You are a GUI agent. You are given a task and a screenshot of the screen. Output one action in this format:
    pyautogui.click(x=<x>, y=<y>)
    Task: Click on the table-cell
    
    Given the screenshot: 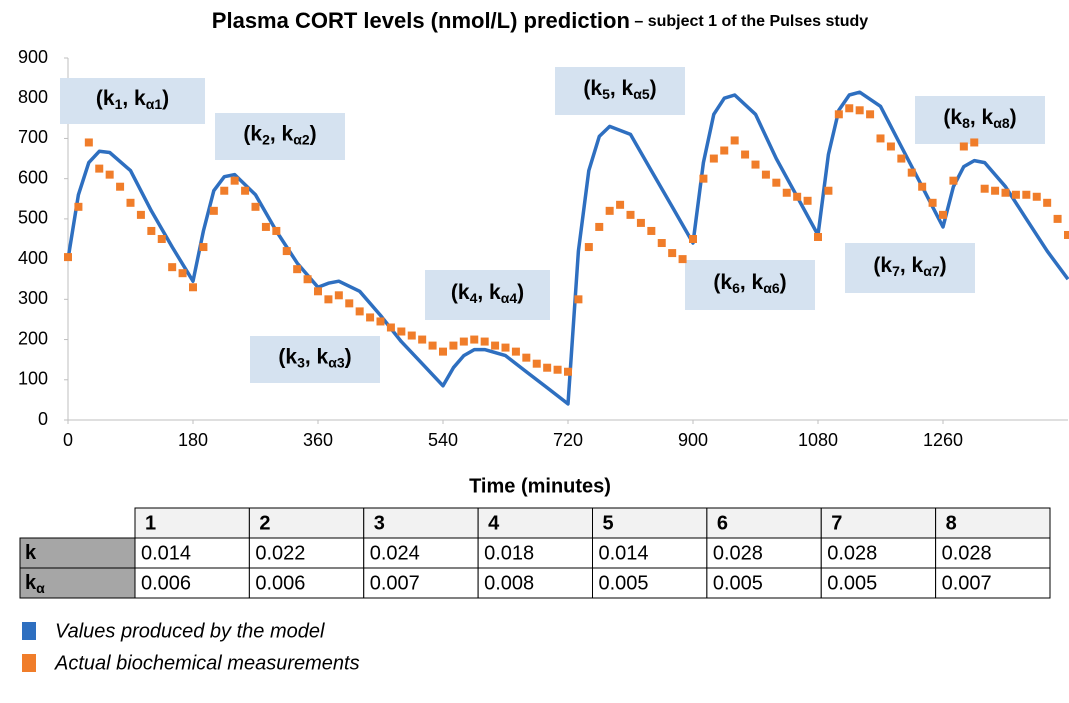 What is the action you would take?
    pyautogui.click(x=764, y=553)
    